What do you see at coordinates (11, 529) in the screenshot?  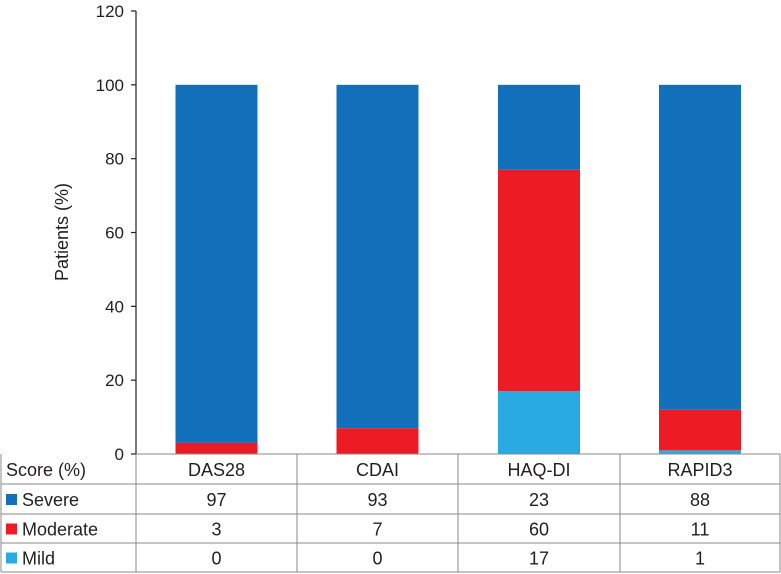 I see `legend-swatch-moderate` at bounding box center [11, 529].